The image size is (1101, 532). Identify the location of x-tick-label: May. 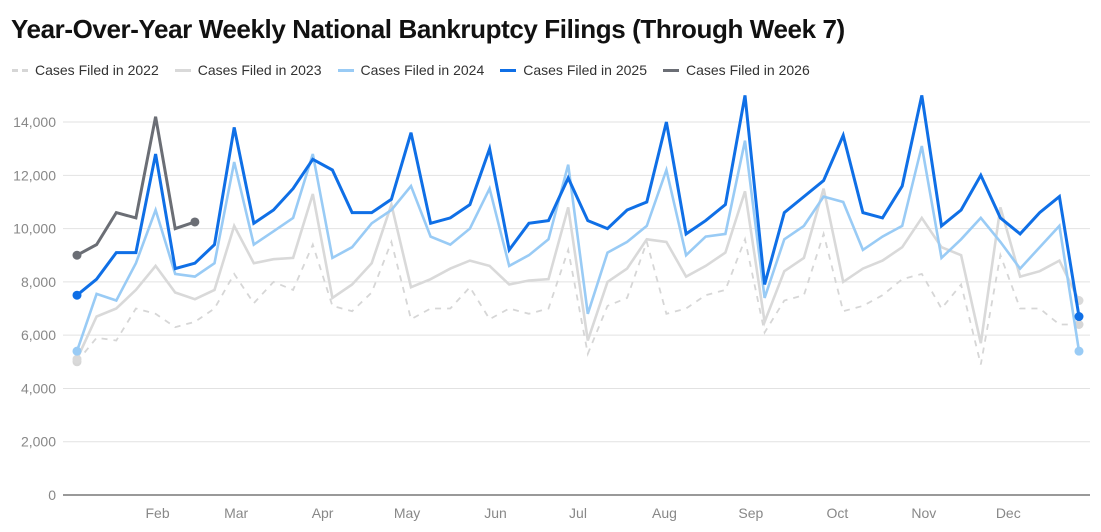
(407, 513).